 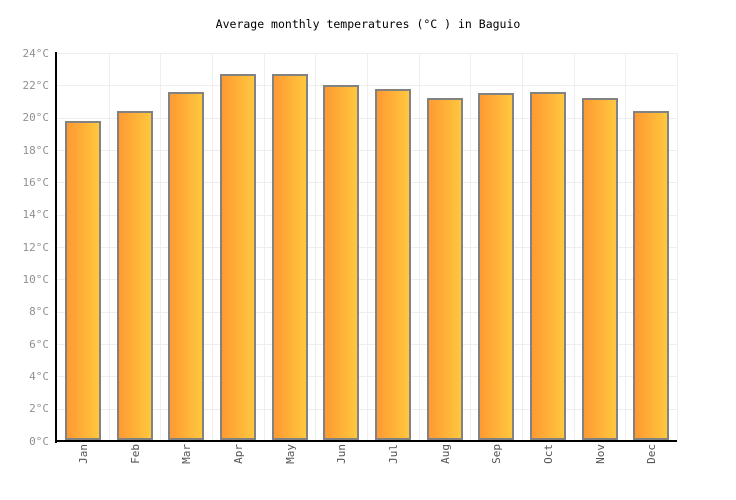 I want to click on x-tick-label-text: Aug, so click(x=445, y=454).